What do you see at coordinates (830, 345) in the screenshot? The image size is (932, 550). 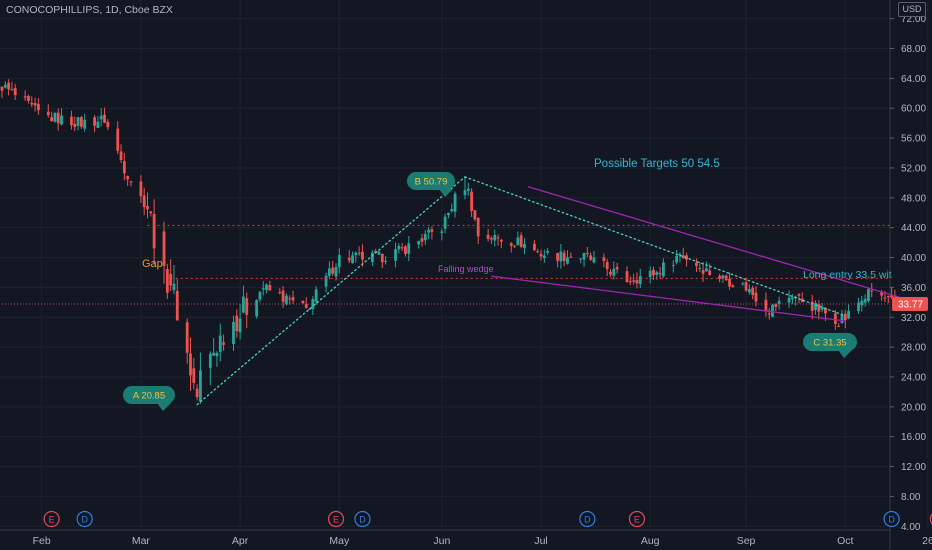 I see `point-c-label: C 31.35` at bounding box center [830, 345].